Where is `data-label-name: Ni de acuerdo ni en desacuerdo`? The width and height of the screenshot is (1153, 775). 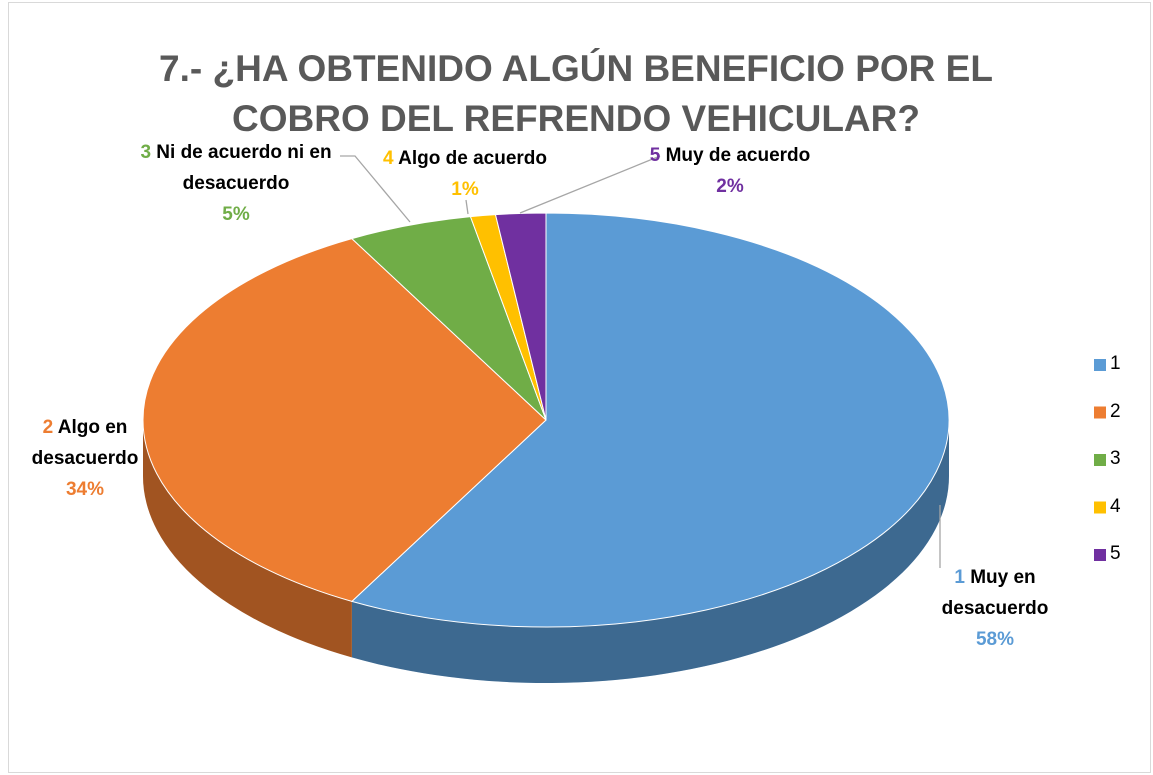 data-label-name: Ni de acuerdo ni en desacuerdo is located at coordinates (244, 168).